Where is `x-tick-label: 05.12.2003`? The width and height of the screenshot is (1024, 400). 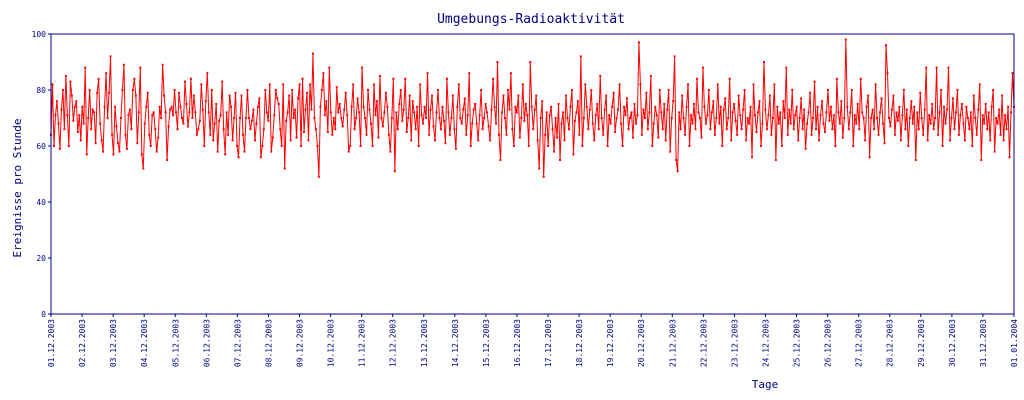
x-tick-label: 05.12.2003 is located at coordinates (175, 343).